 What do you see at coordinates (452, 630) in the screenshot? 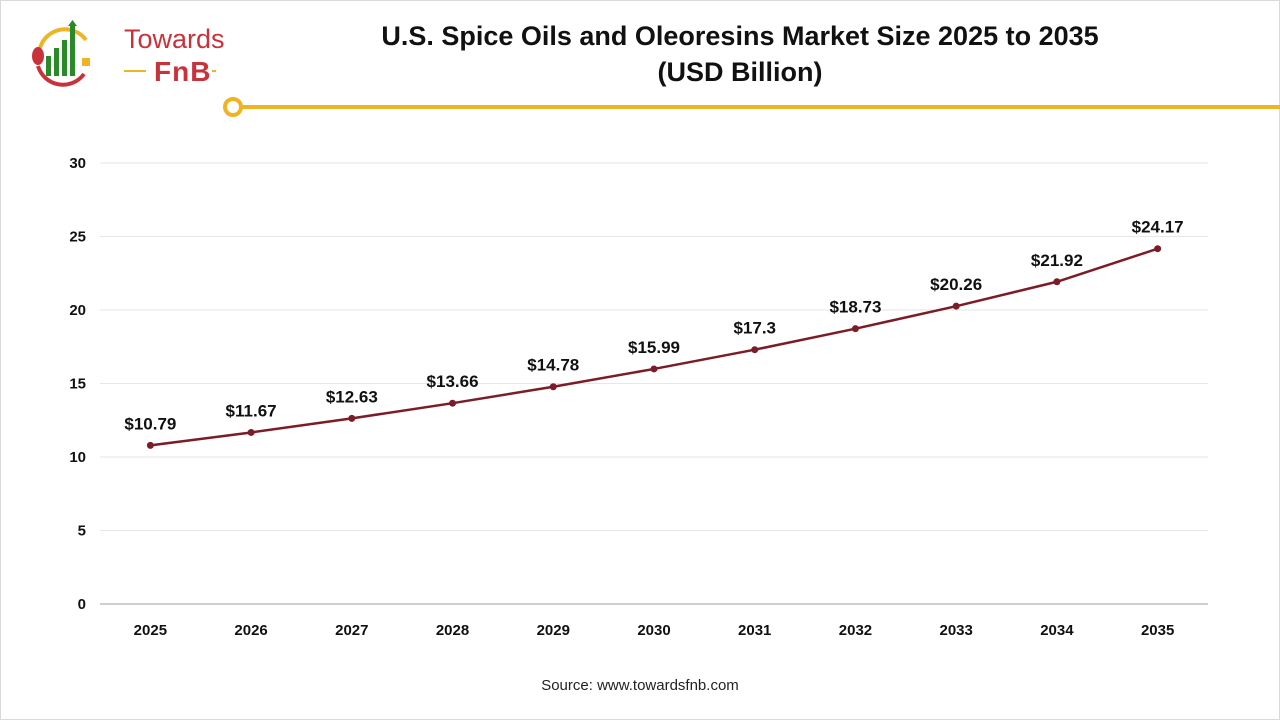
I see `x-tick-label: 2028` at bounding box center [452, 630].